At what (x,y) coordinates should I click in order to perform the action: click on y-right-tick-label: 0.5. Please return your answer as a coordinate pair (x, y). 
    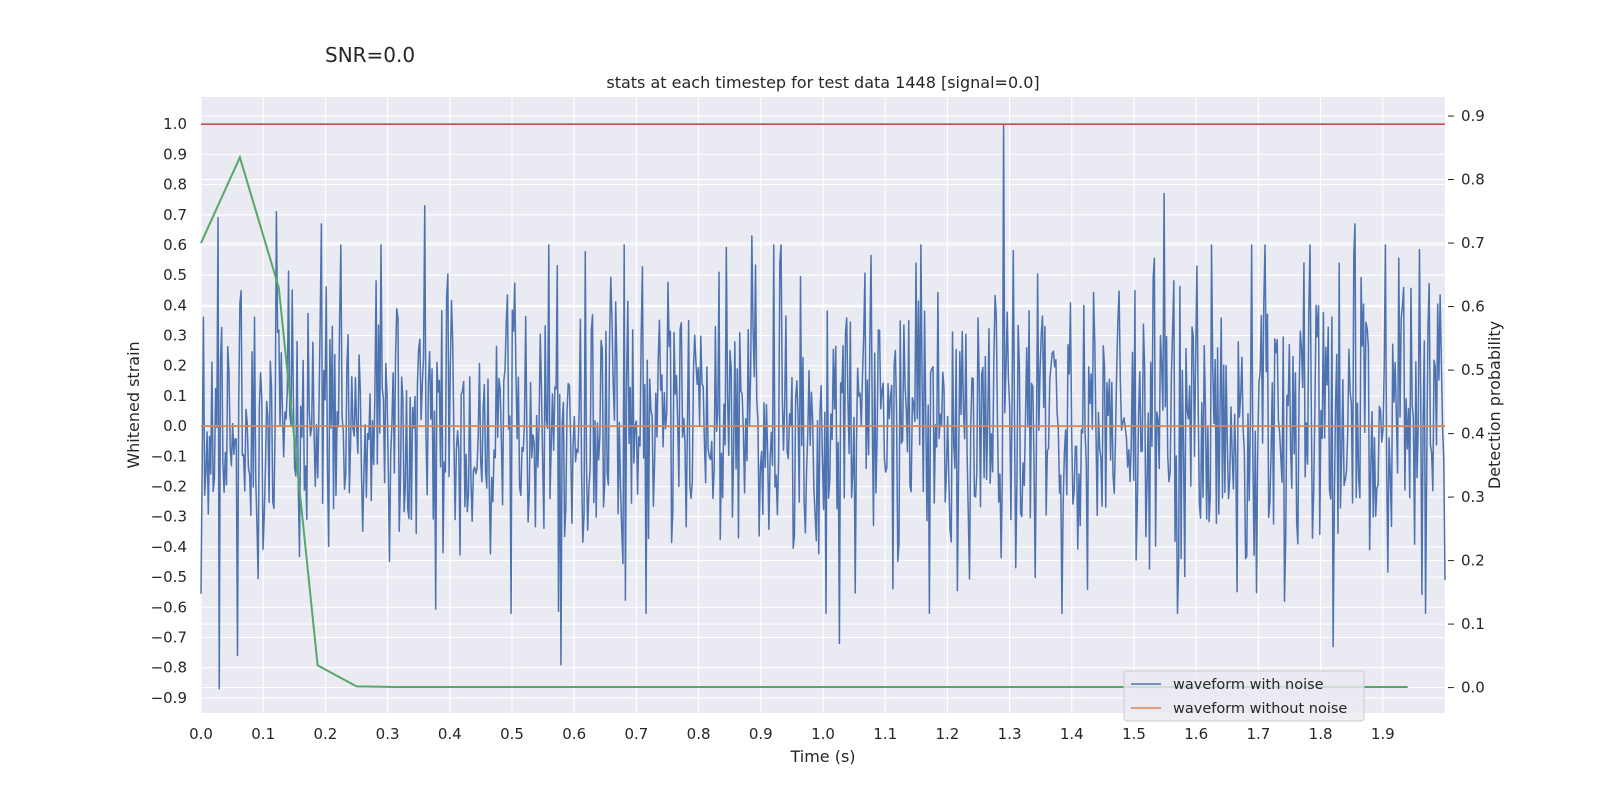
    Looking at the image, I should click on (1473, 370).